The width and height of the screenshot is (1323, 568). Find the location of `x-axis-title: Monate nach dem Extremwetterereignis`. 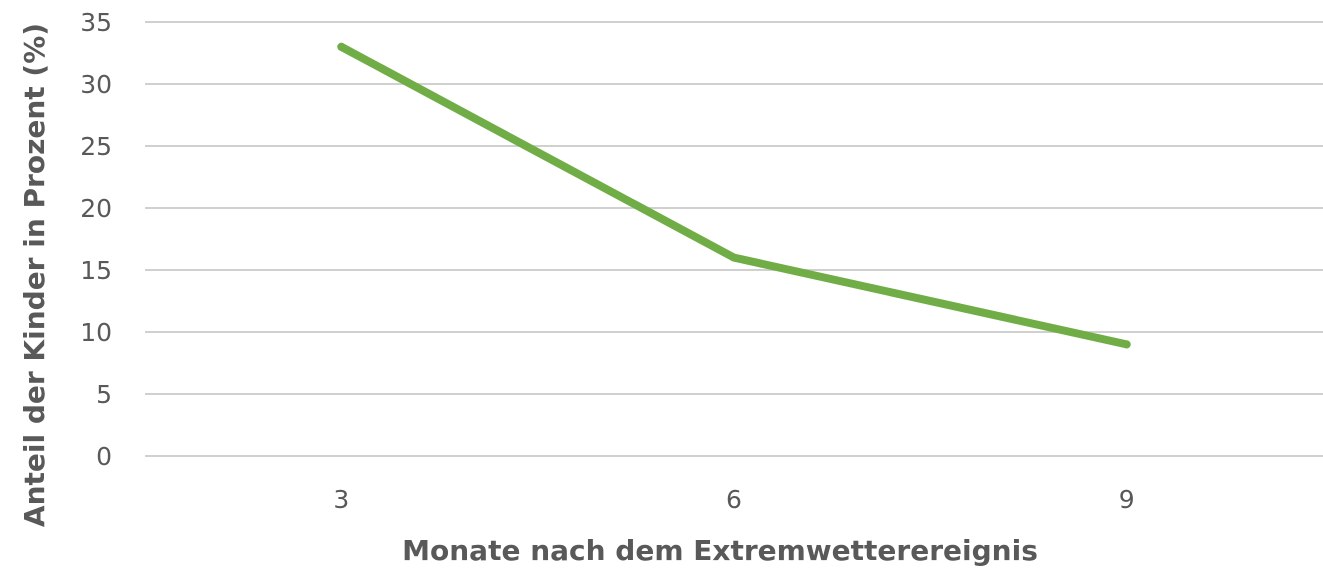

x-axis-title: Monate nach dem Extremwetterereignis is located at coordinates (720, 550).